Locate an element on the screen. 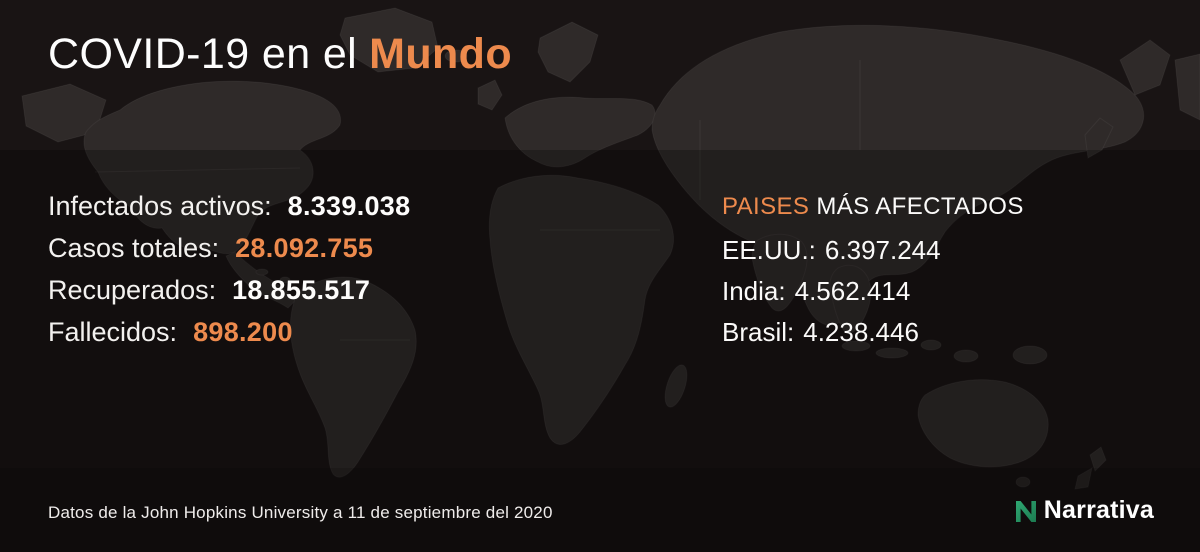 The width and height of the screenshot is (1200, 552). country-label: EE.UU.: is located at coordinates (769, 250).